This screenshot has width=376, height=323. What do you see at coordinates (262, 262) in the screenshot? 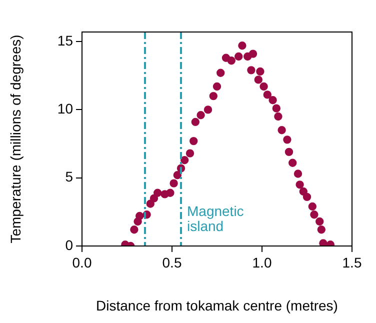
I see `x-tick-label: 1.0` at bounding box center [262, 262].